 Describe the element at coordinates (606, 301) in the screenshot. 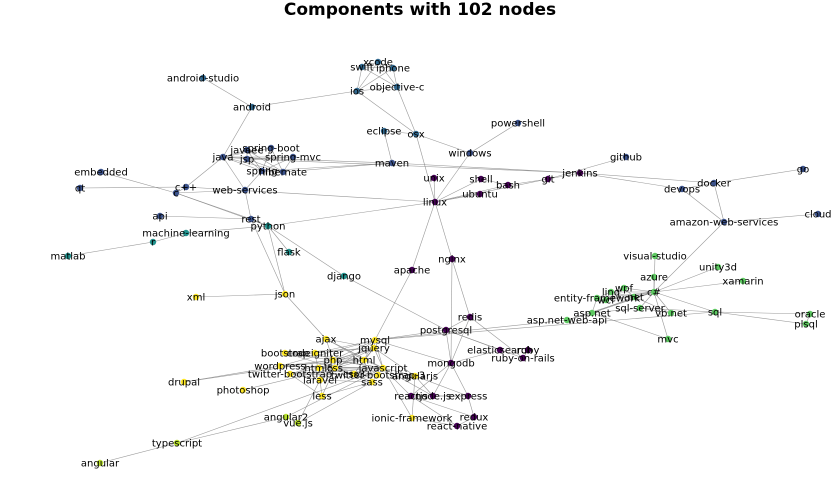

I see `node-label-wcf: wcf` at that location.